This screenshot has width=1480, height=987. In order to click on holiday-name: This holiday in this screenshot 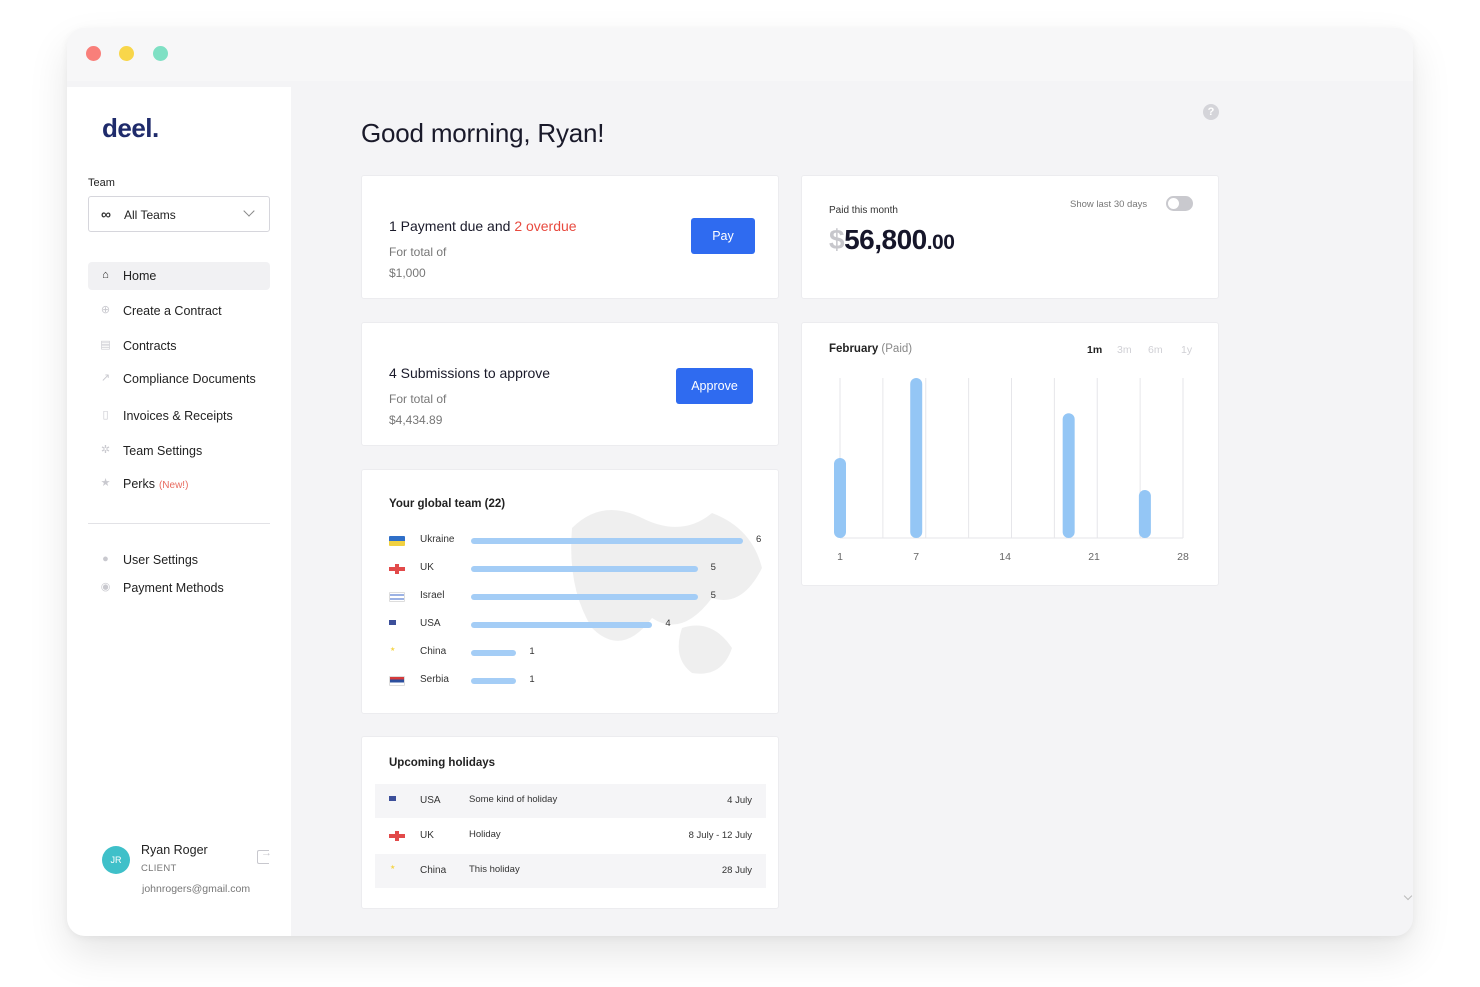, I will do `click(494, 869)`.